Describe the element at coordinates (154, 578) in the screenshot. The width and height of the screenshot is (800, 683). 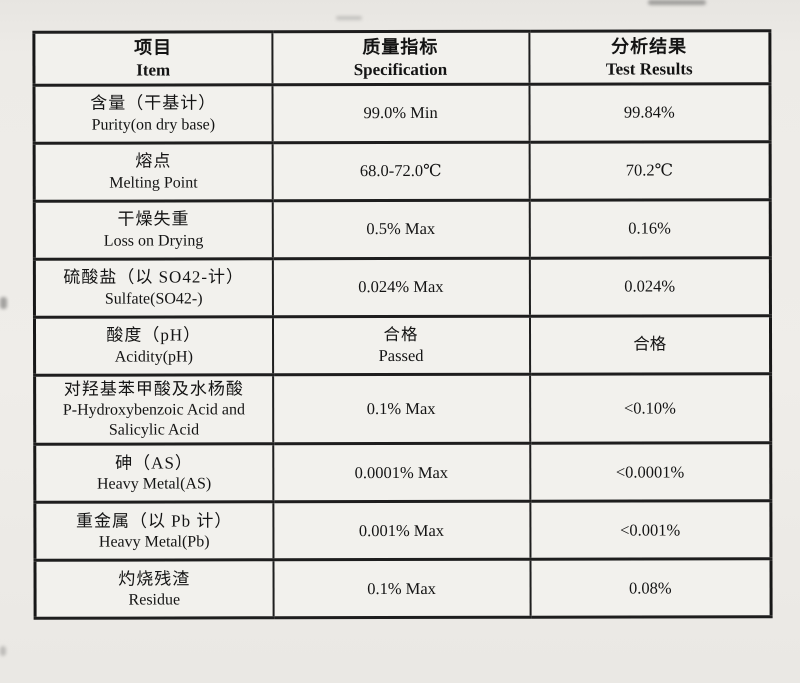
I see `item-zh: 灼烧残渣` at that location.